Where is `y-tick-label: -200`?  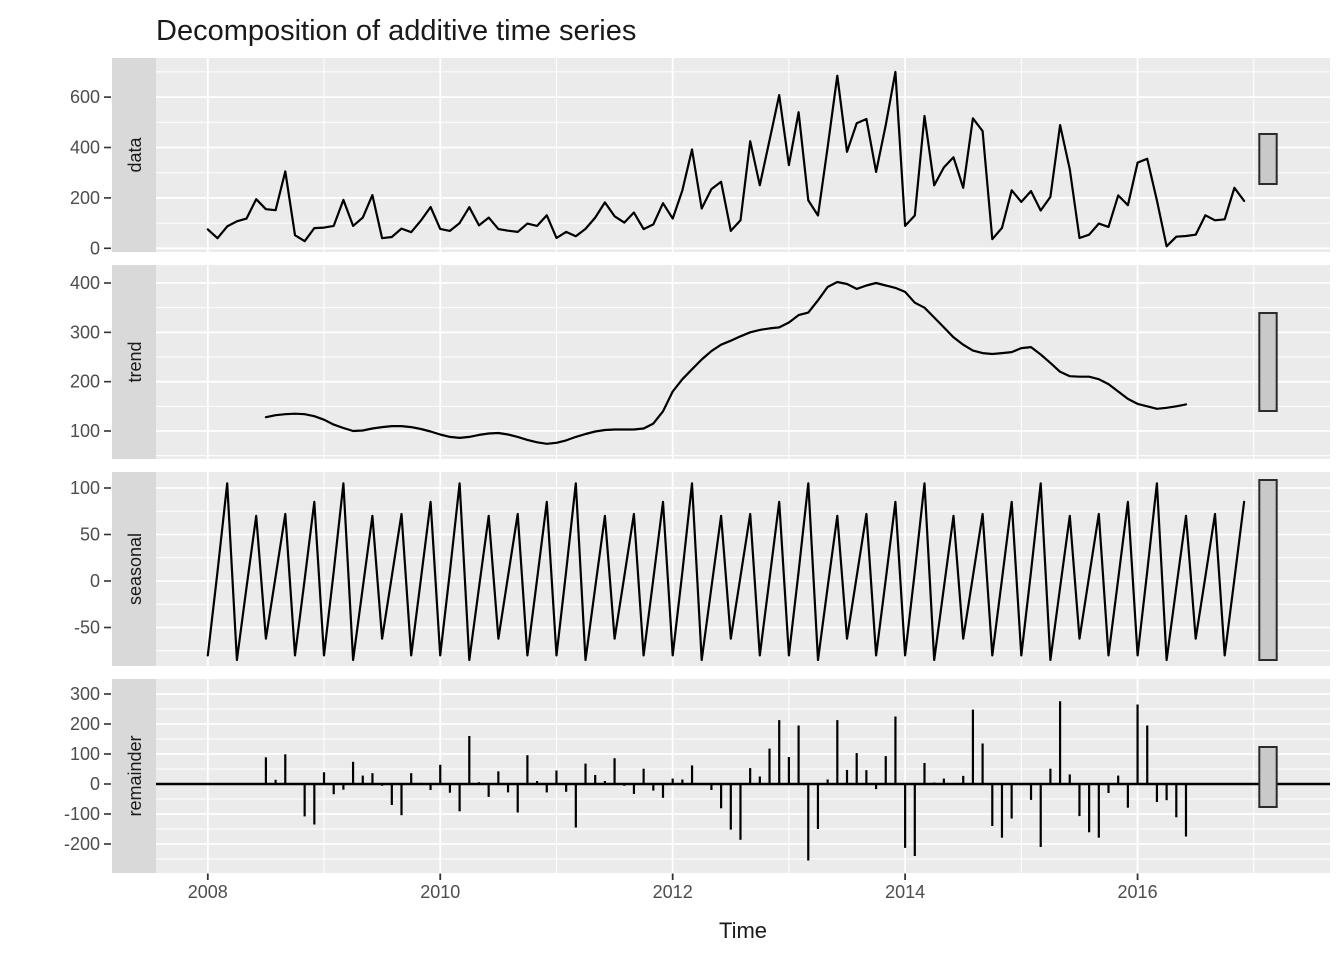
y-tick-label: -200 is located at coordinates (82, 844).